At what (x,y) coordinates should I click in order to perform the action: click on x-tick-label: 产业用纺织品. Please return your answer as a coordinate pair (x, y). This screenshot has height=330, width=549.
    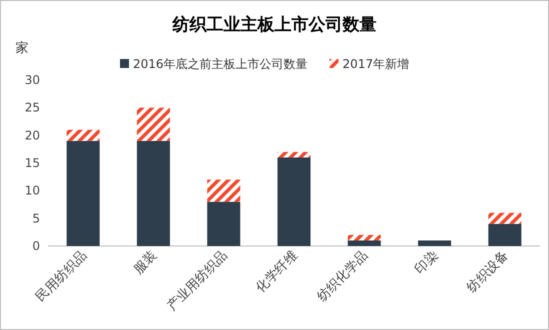
    Looking at the image, I should click on (197, 281).